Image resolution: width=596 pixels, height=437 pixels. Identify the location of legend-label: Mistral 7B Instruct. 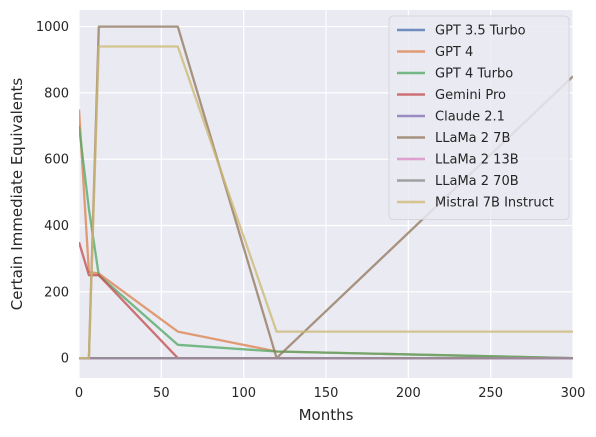
(494, 203).